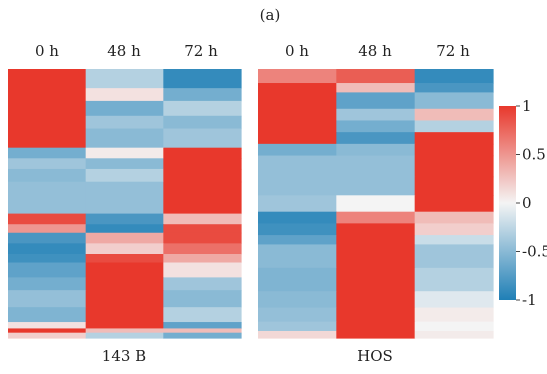 The image size is (547, 374). I want to click on column-label: 0 h, so click(47, 51).